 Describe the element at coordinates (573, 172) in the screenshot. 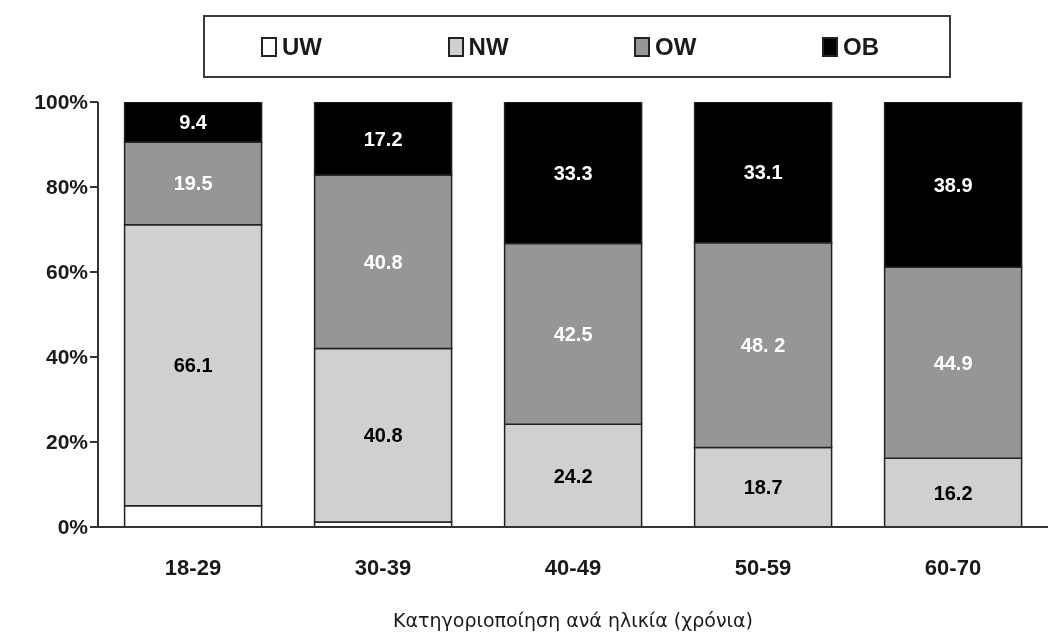

I see `data-label: 33.3` at that location.